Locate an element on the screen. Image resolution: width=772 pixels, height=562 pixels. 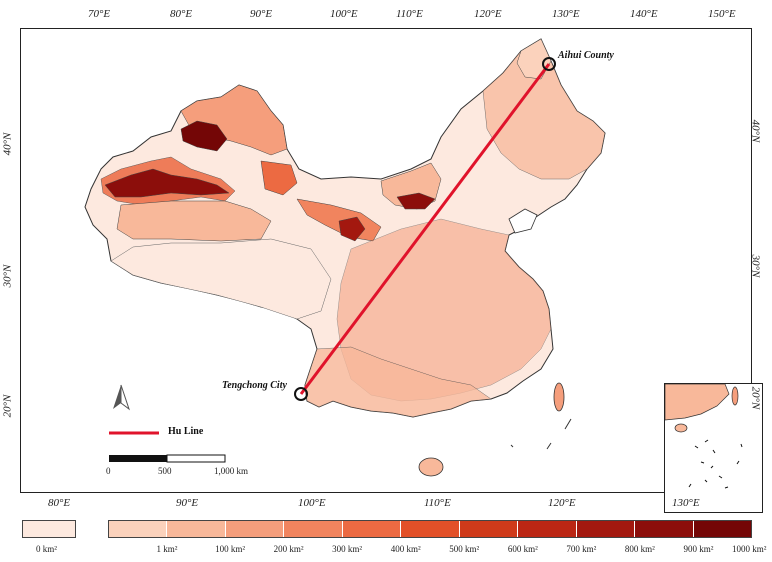
lon-top-120: 120°E is located at coordinates (488, 14).